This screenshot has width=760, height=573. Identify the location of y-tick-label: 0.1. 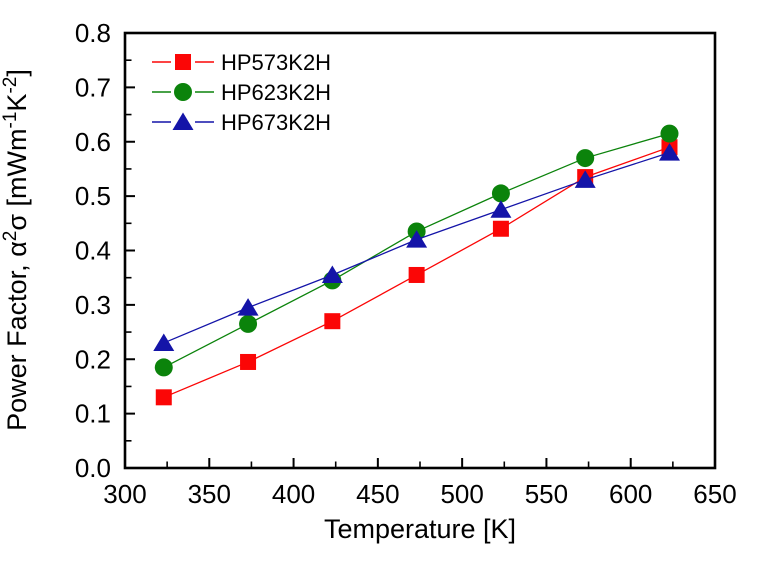
(93, 414).